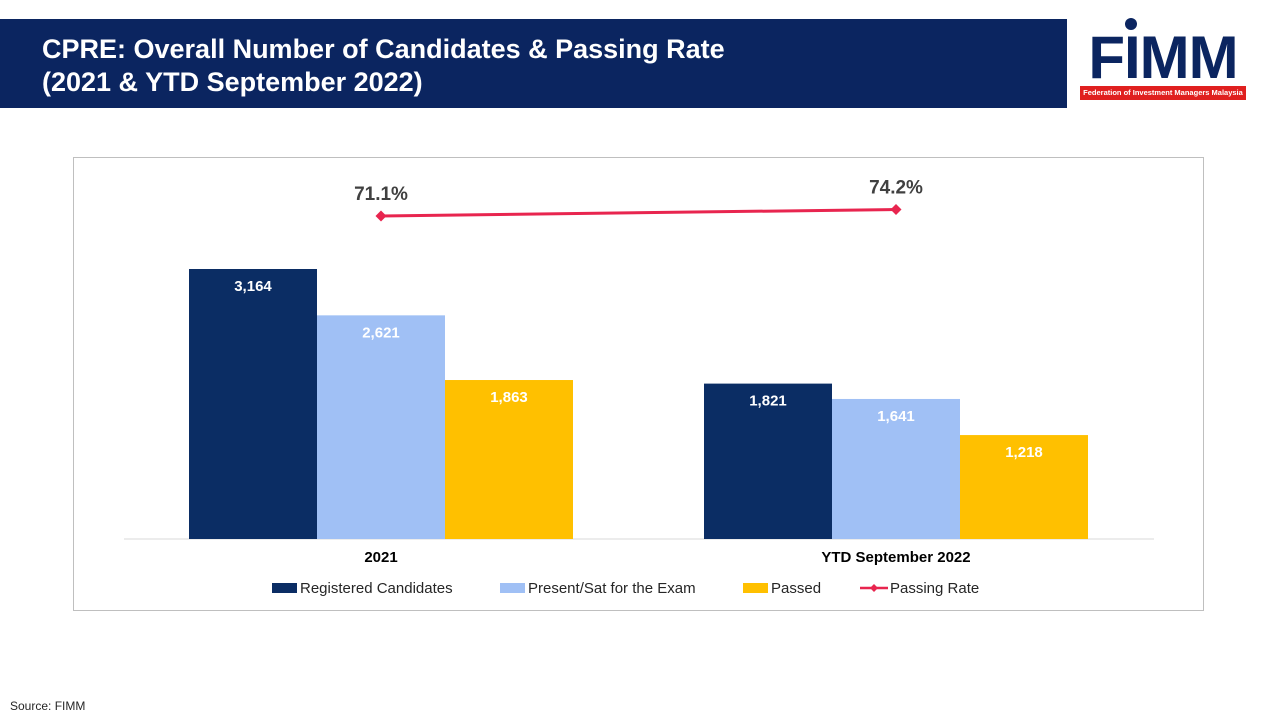 The height and width of the screenshot is (720, 1280). I want to click on page-subtitle: (2021 & YTD September 2022), so click(232, 82).